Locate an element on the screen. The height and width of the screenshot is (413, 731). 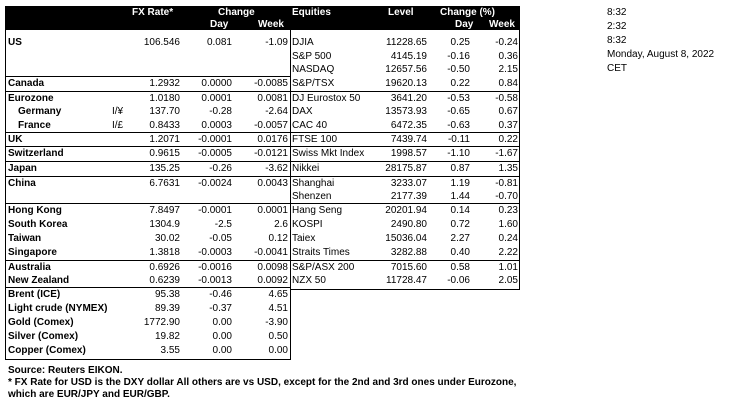
equity-day-change: -1.10 is located at coordinates (458, 153).